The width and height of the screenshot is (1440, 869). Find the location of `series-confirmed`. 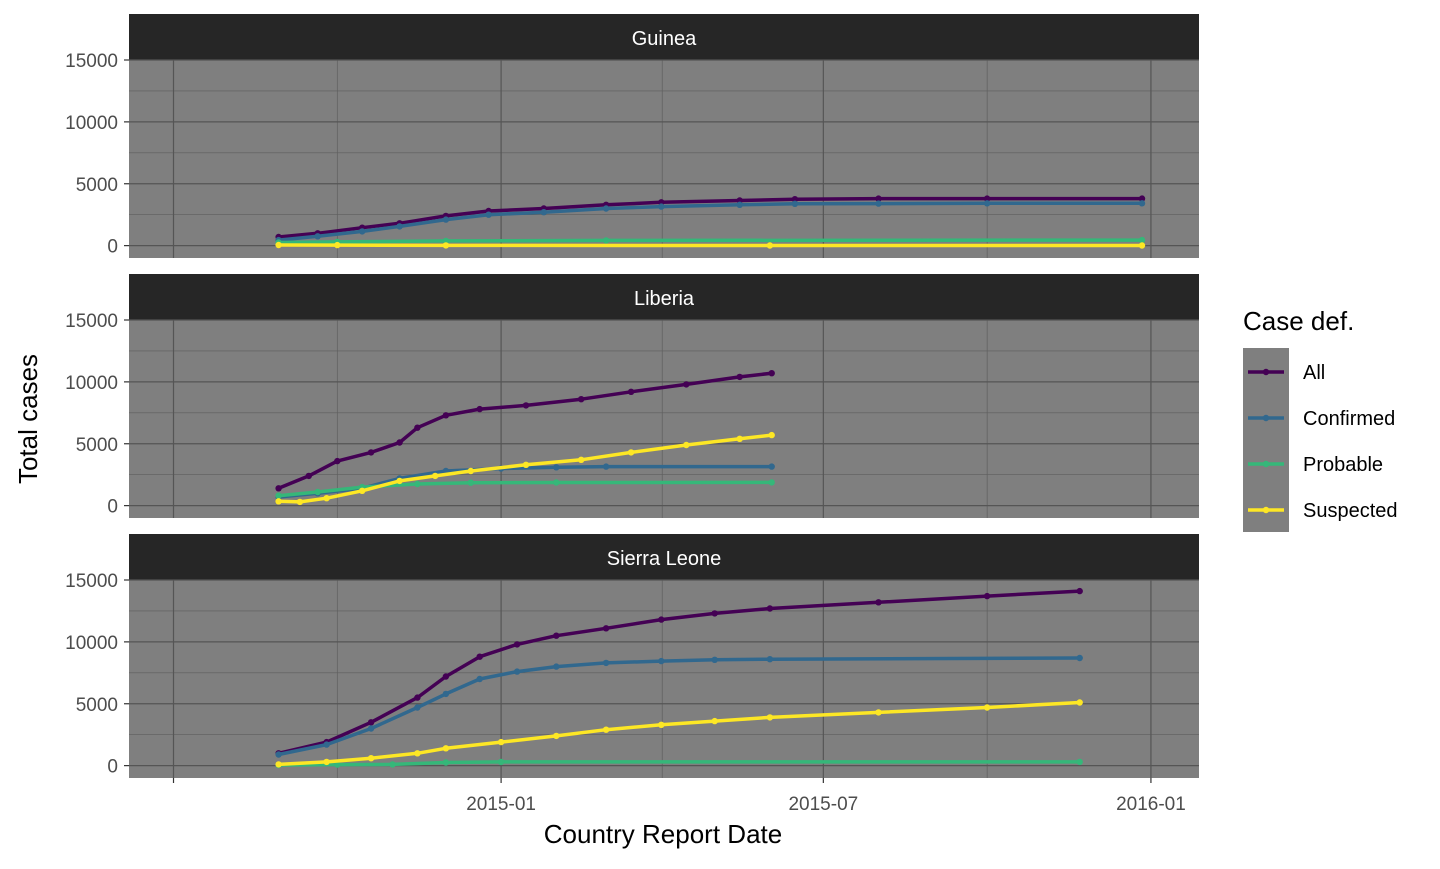

series-confirmed is located at coordinates (679, 706).